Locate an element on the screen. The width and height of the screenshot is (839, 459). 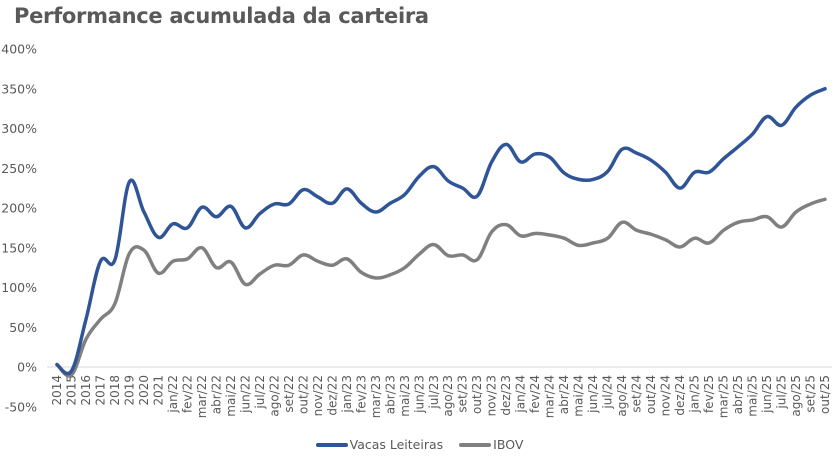
y-tick-label: 400% is located at coordinates (19, 49).